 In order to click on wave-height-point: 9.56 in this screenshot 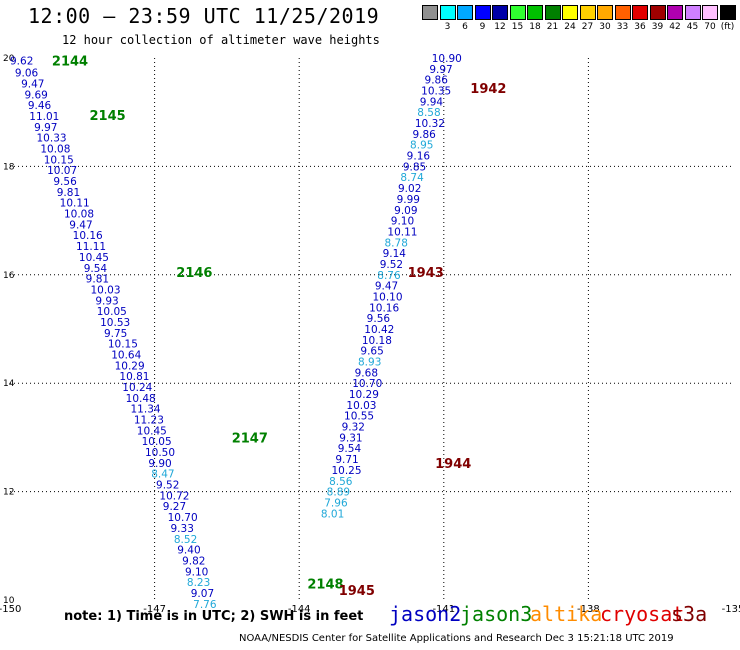, I will do `click(65, 182)`.